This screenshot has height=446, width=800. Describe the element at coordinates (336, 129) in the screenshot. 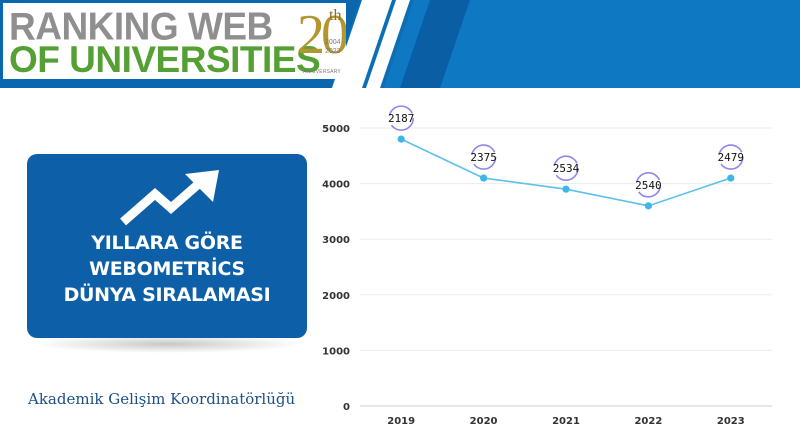

I see `y-tick-label: 5000` at that location.